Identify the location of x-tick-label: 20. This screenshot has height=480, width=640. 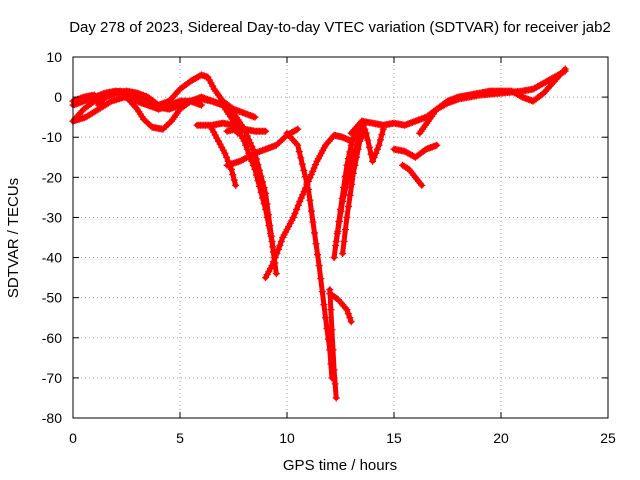
(501, 438).